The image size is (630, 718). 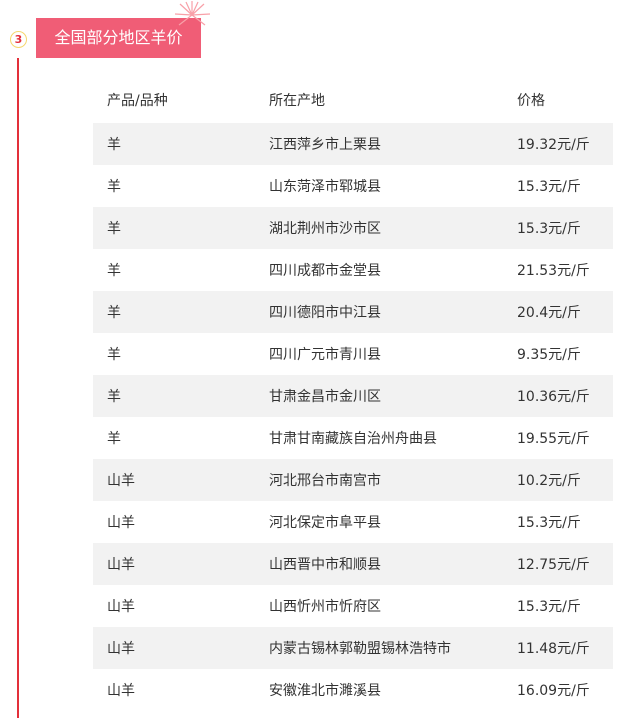 I want to click on table-row: 羊 江西萍乡市上栗县 19.32元/斤, so click(x=353, y=144).